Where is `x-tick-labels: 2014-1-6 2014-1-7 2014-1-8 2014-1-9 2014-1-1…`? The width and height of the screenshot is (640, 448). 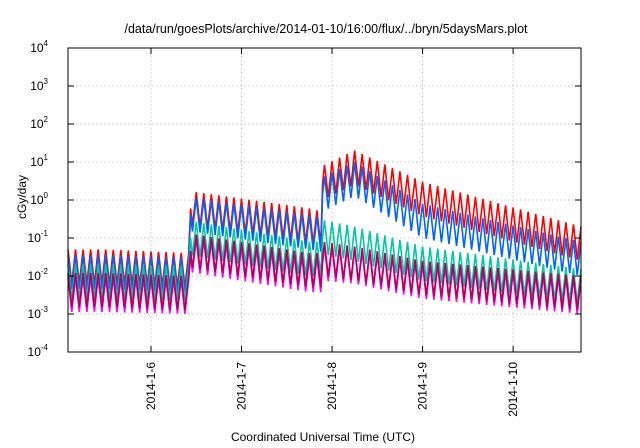
x-tick-labels: 2014-1-6 2014-1-7 2014-1-8 2014-1-9 2014-1-1… is located at coordinates (332, 389).